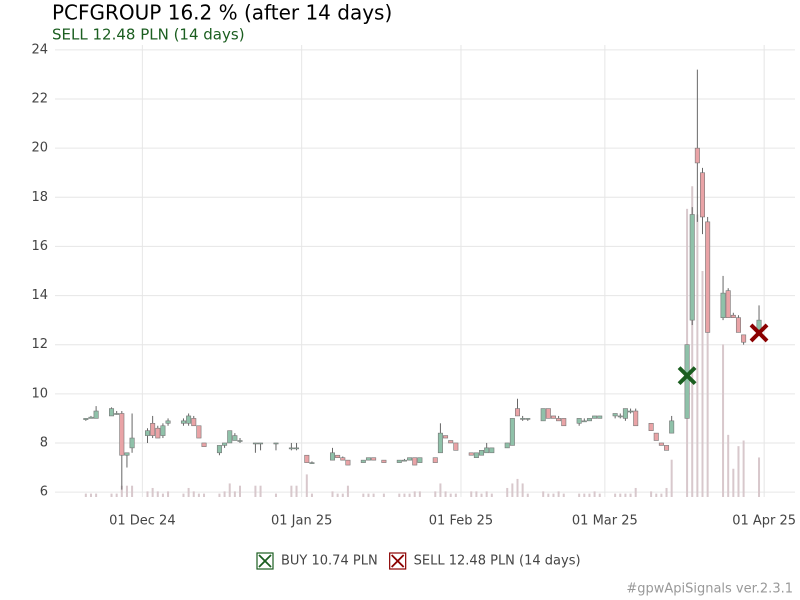 The width and height of the screenshot is (800, 600). What do you see at coordinates (39, 393) in the screenshot?
I see `y-tick-label: 10` at bounding box center [39, 393].